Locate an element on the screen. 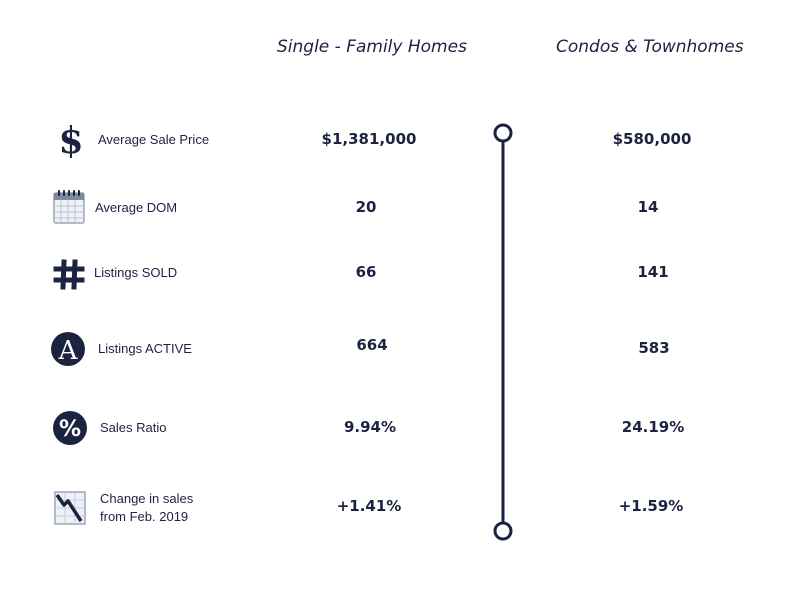 The image size is (800, 600). percent-circle-icon: % is located at coordinates (70, 428).